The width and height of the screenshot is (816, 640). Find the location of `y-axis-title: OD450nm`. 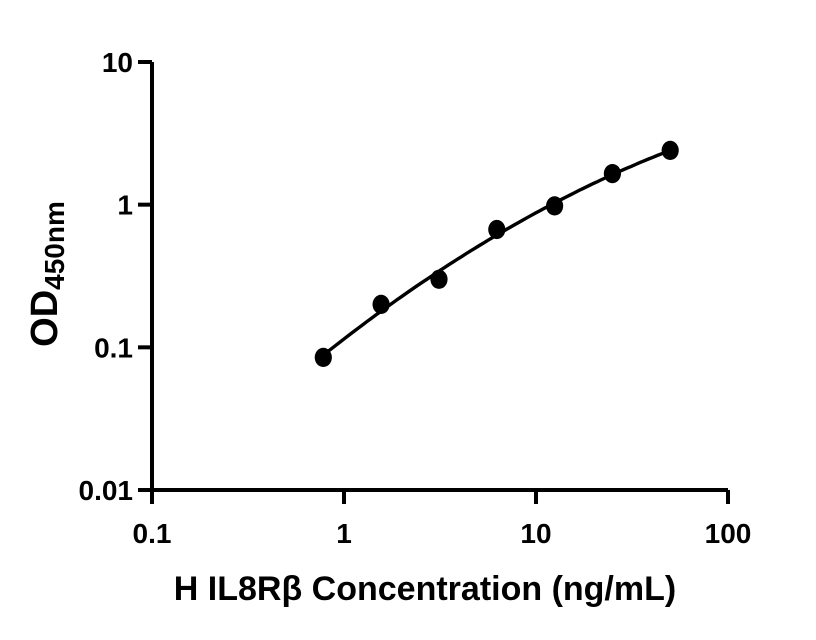

y-axis-title: OD450nm is located at coordinates (47, 274).